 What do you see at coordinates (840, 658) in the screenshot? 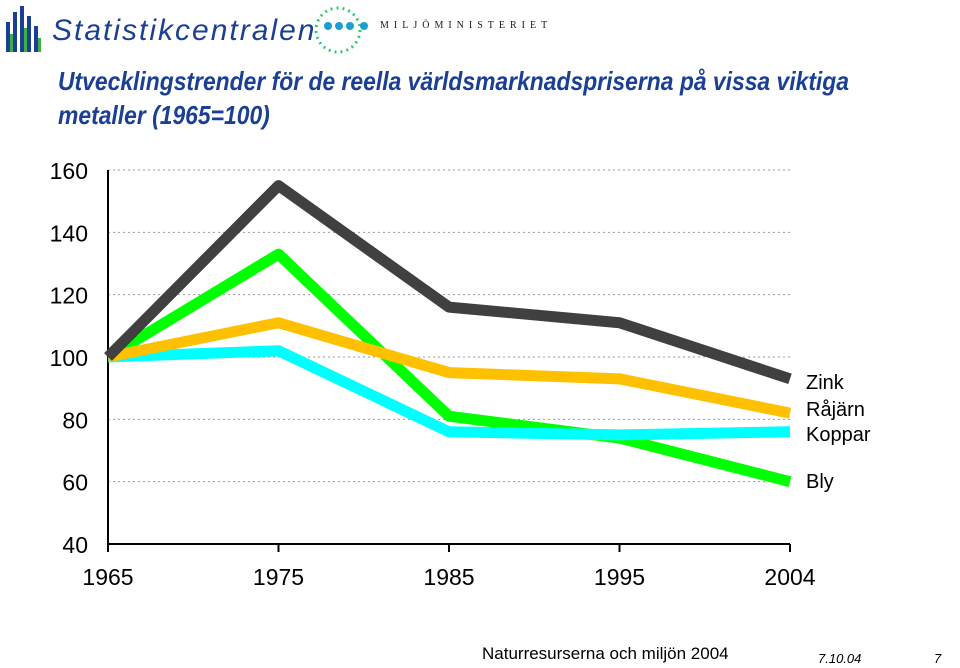
I see `footer-date: 7.10.04` at bounding box center [840, 658].